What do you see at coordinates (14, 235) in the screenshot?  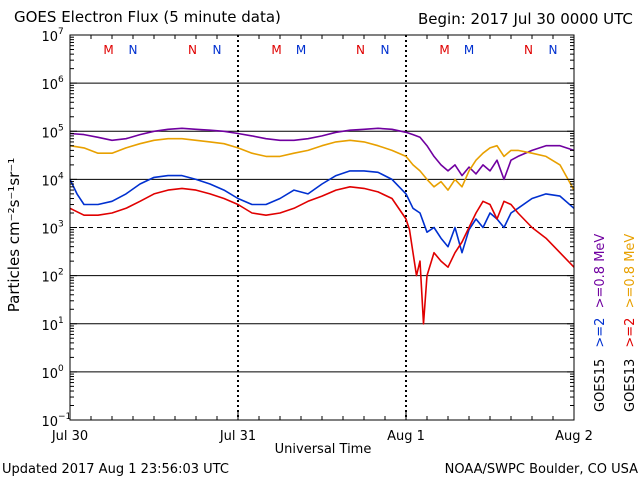 I see `y-axis-label: Particles cm⁻²s⁻¹sr⁻¹` at bounding box center [14, 235].